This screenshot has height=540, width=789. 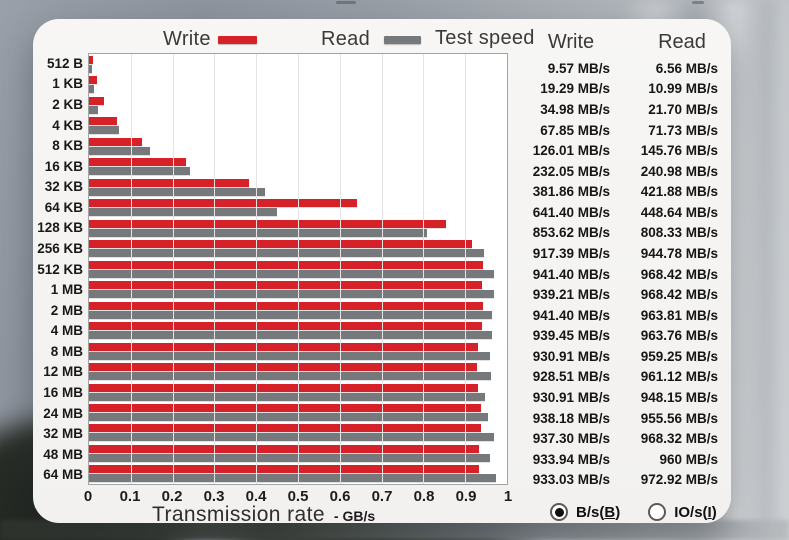 I want to click on write-speed-value: 930.91 MB/s, so click(x=571, y=356).